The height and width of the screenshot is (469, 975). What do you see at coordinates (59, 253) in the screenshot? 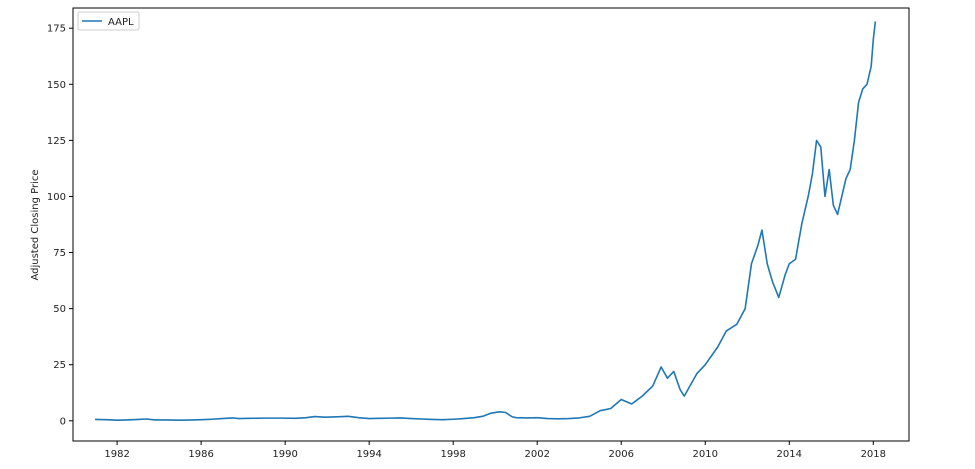
I see `y-tick-label: 75` at bounding box center [59, 253].